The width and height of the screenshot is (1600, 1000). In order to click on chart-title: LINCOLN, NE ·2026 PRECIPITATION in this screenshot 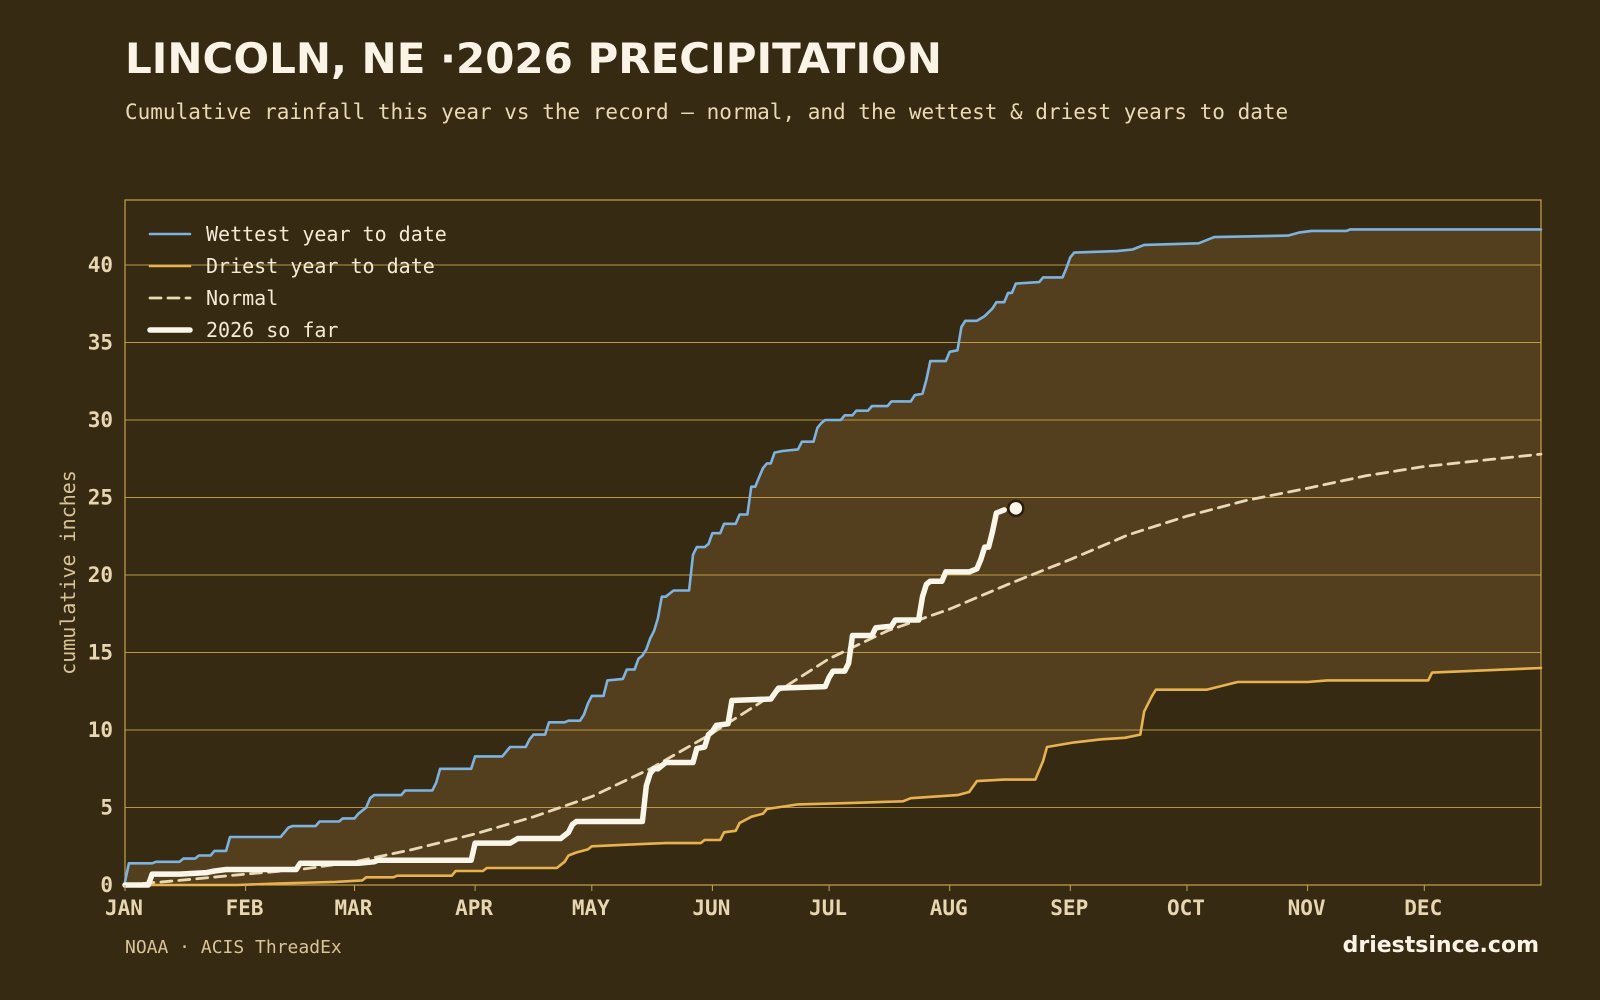, I will do `click(533, 58)`.